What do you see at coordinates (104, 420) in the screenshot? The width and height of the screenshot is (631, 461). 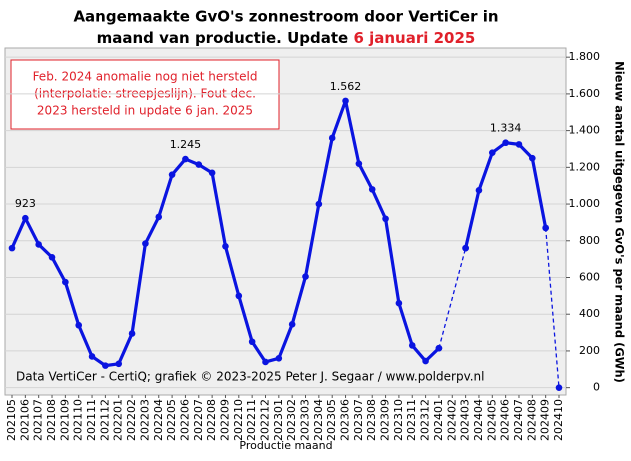 I see `x-tick-label: 202112` at bounding box center [104, 420].